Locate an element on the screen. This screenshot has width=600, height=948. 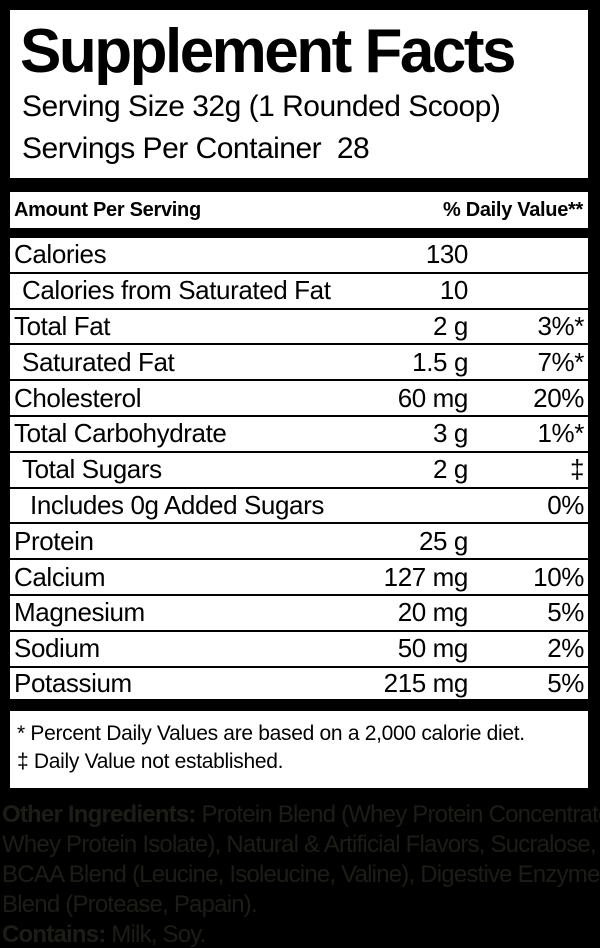
nutrient-daily-value: 7%* is located at coordinates (561, 361).